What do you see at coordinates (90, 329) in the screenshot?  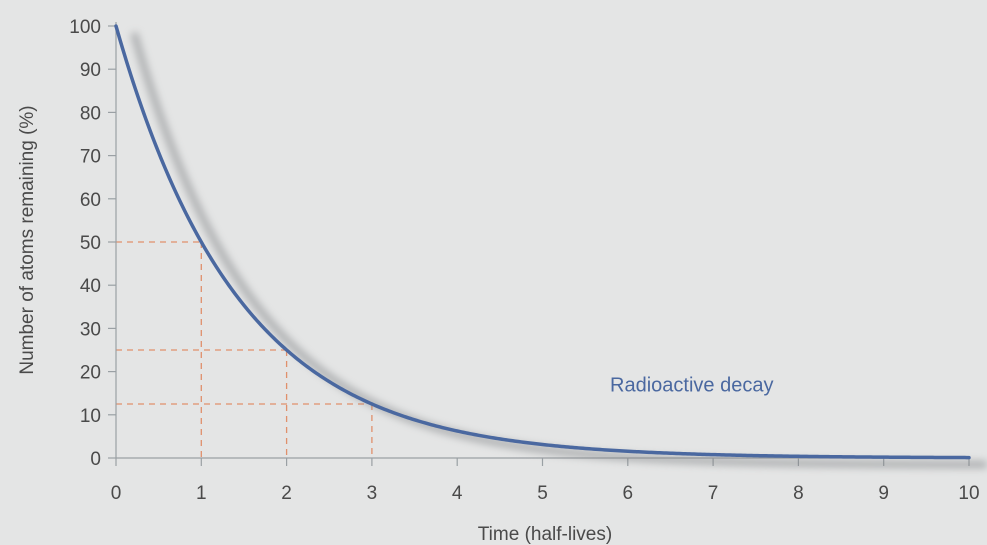 I see `y-tick-label: 30` at bounding box center [90, 329].